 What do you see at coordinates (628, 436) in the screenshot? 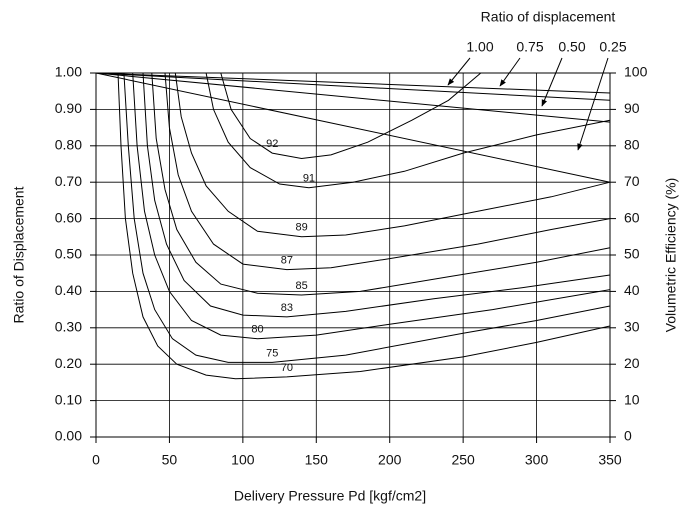
I see `y2-tick-label: 0` at bounding box center [628, 436].